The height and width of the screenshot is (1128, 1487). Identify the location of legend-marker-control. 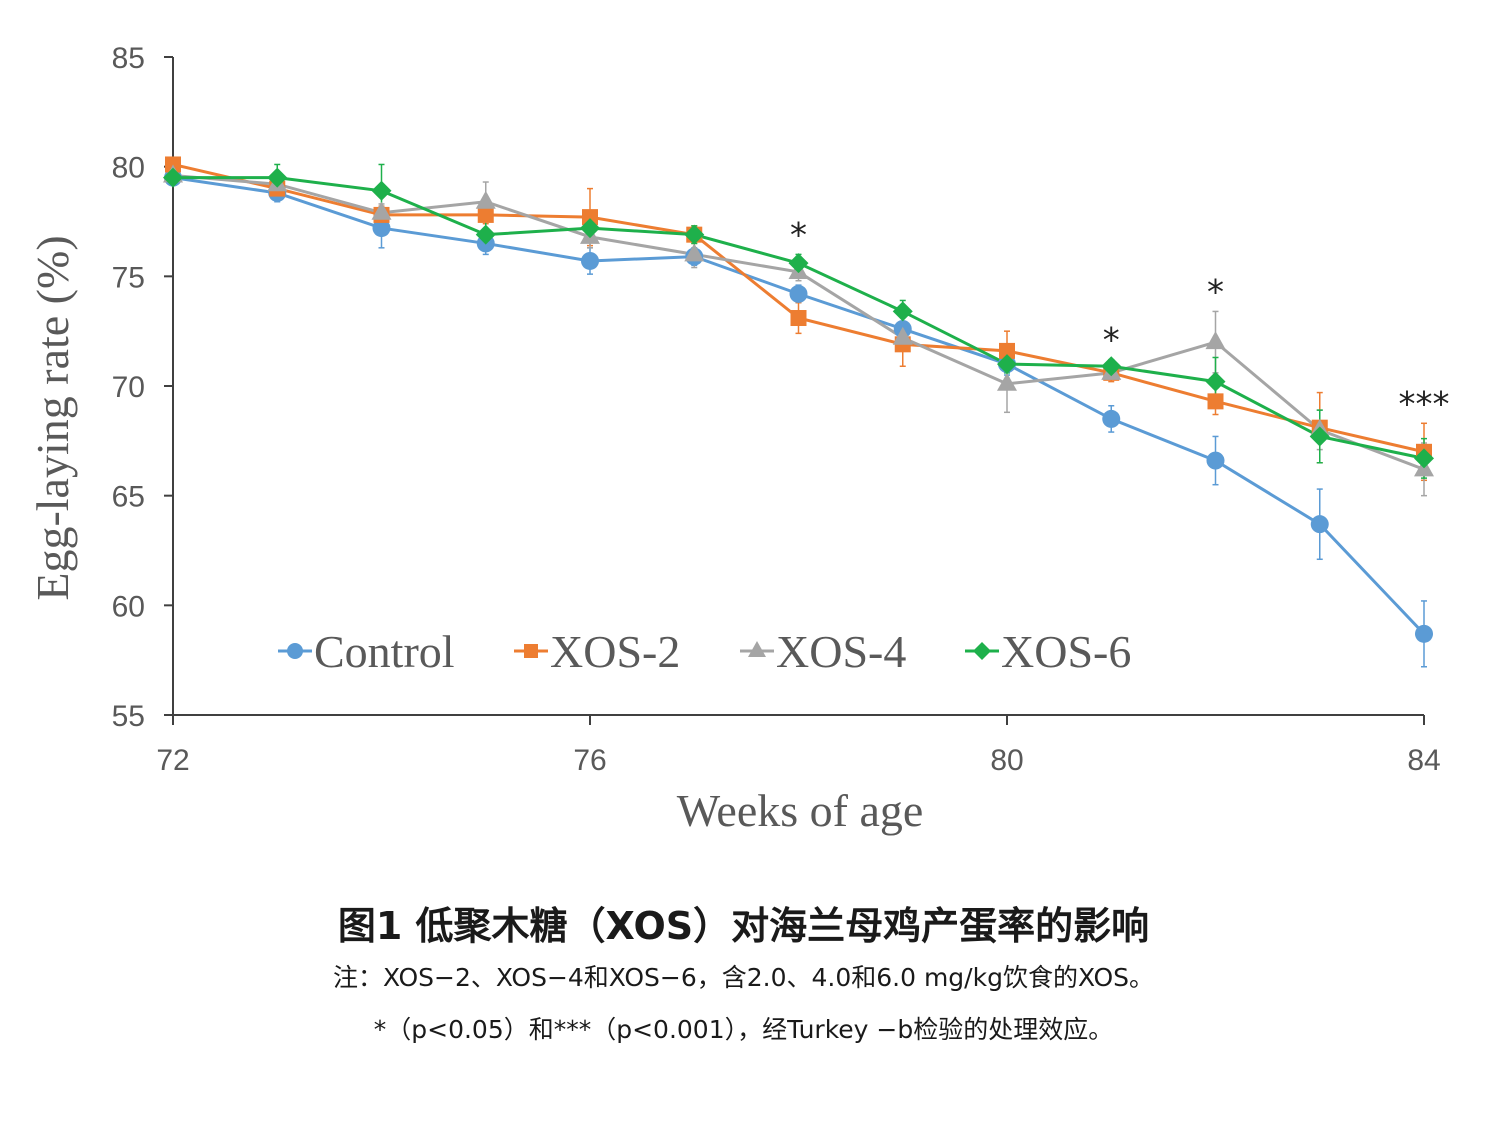
(295, 651).